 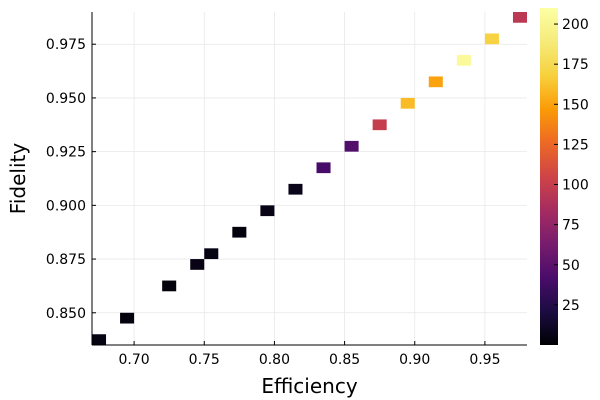 I want to click on colorbar-tick-label: 125, so click(x=575, y=145).